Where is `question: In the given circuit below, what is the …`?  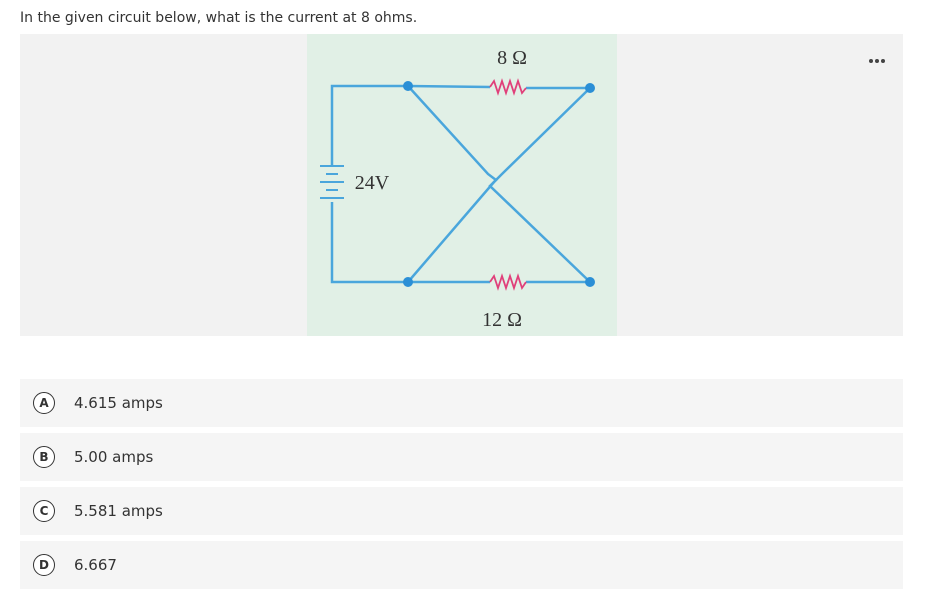 question: In the given circuit below, what is the … is located at coordinates (219, 18).